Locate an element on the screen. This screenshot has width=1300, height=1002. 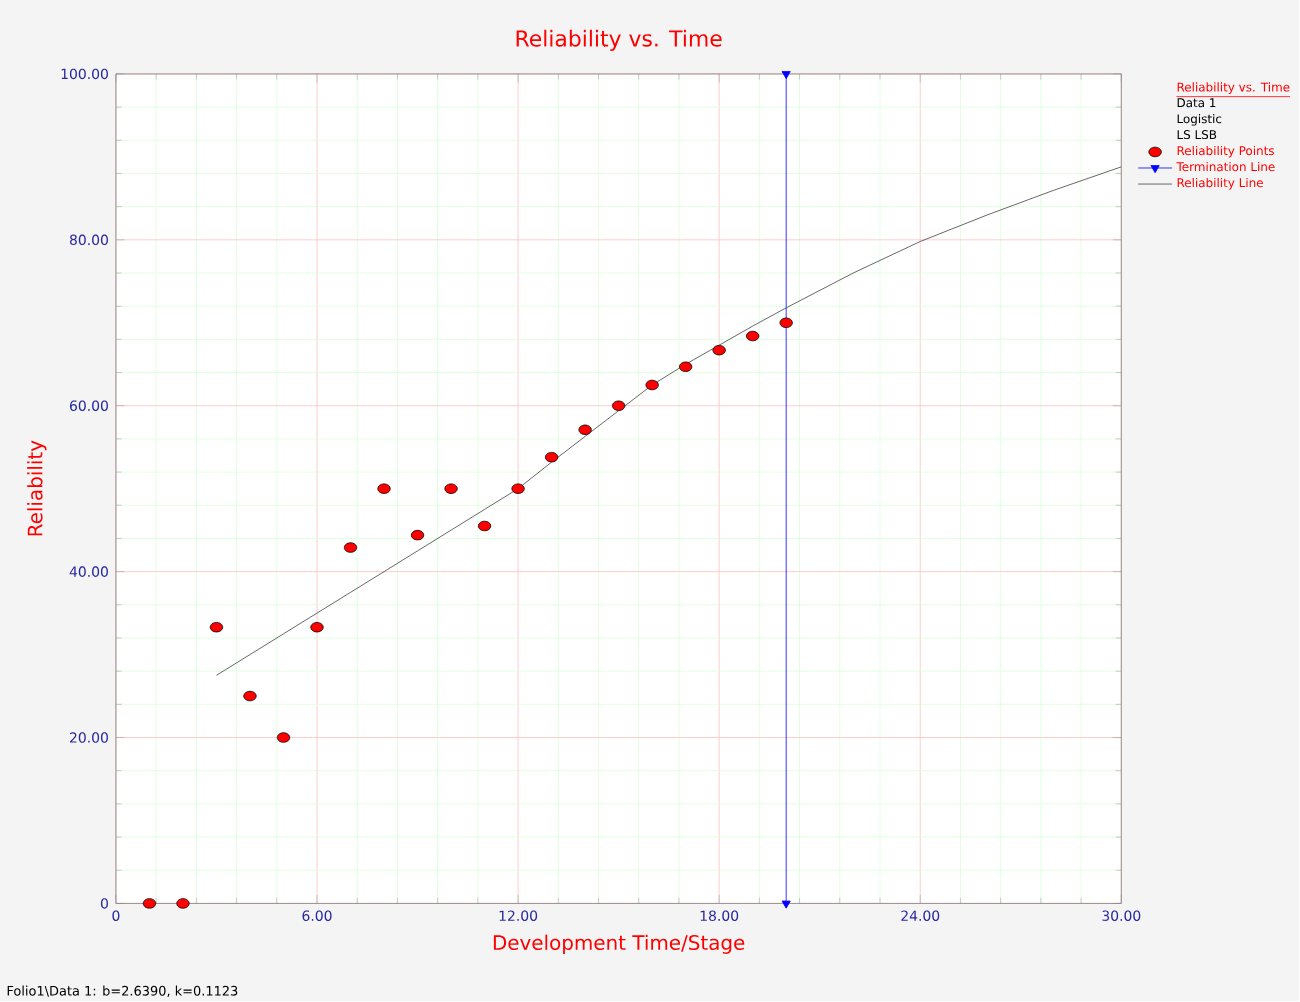
chart-title: Reliability vs. Time is located at coordinates (619, 41).